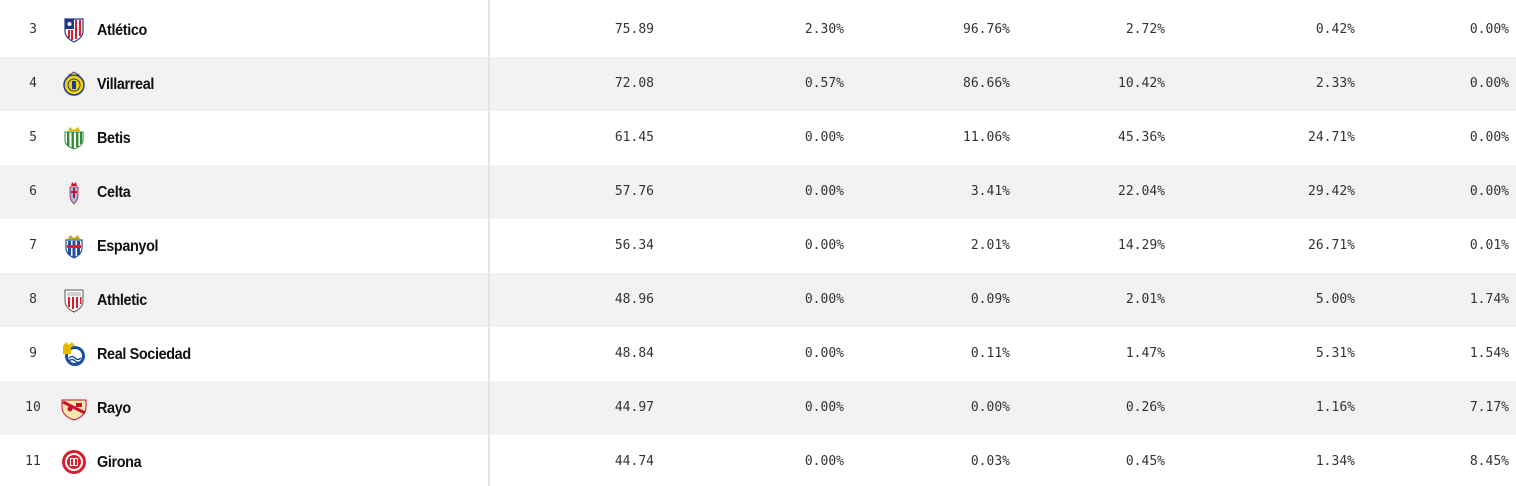  Describe the element at coordinates (33, 299) in the screenshot. I see `rank-number: 8` at that location.